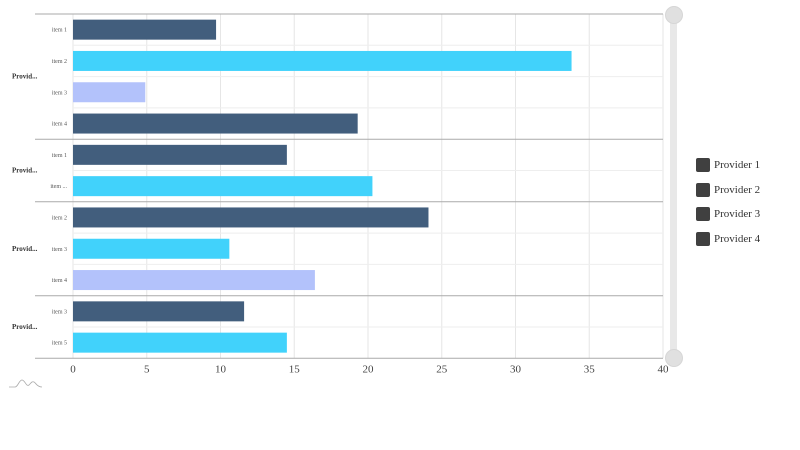 Image resolution: width=800 pixels, height=450 pixels. What do you see at coordinates (737, 238) in the screenshot?
I see `legend-label: Provider 4` at bounding box center [737, 238].